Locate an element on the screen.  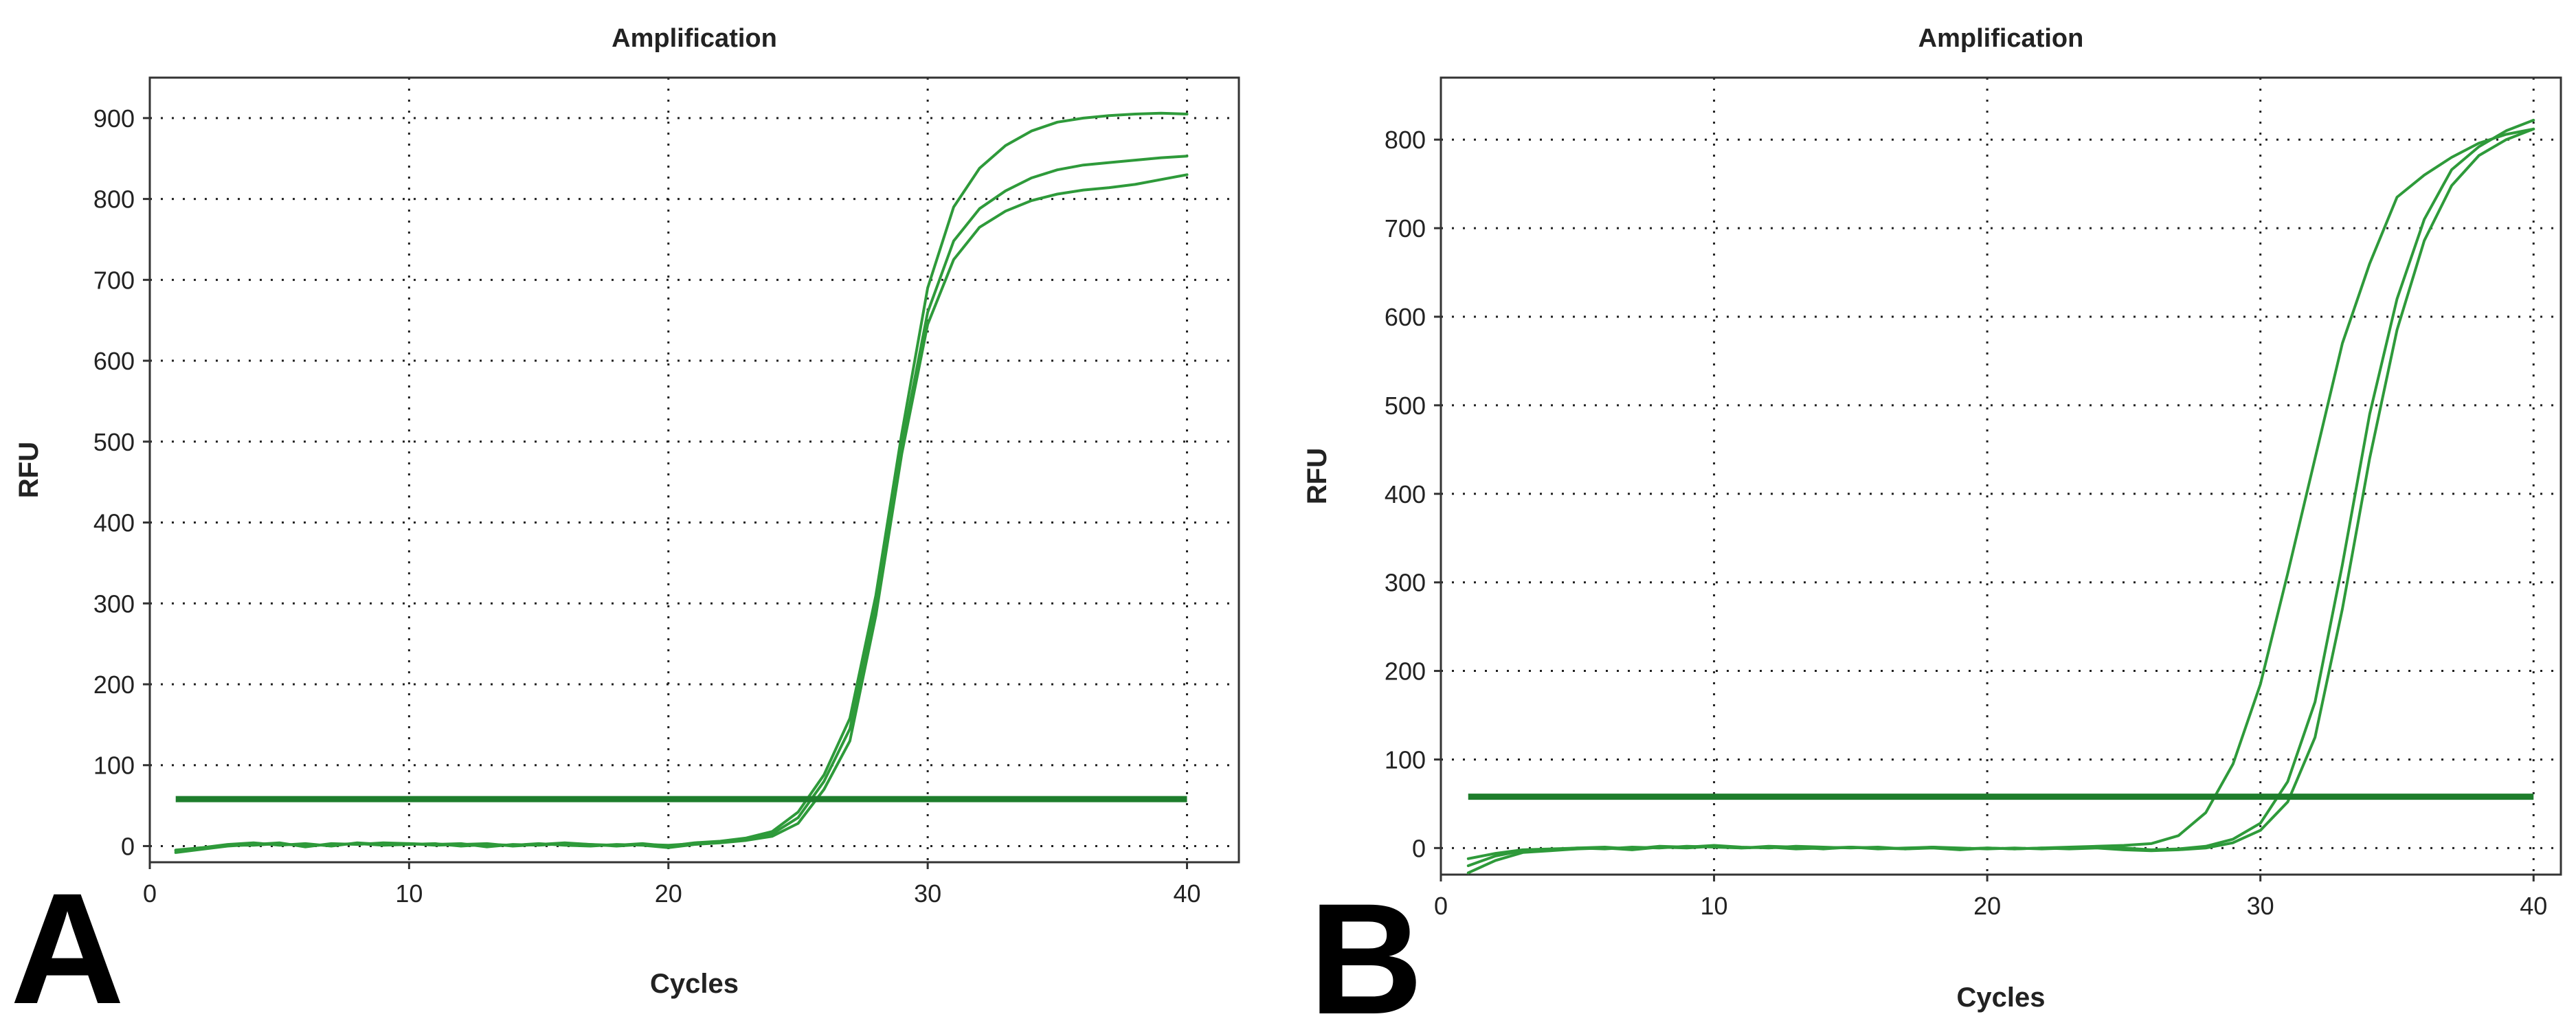
panel-letter: A is located at coordinates (67, 947).